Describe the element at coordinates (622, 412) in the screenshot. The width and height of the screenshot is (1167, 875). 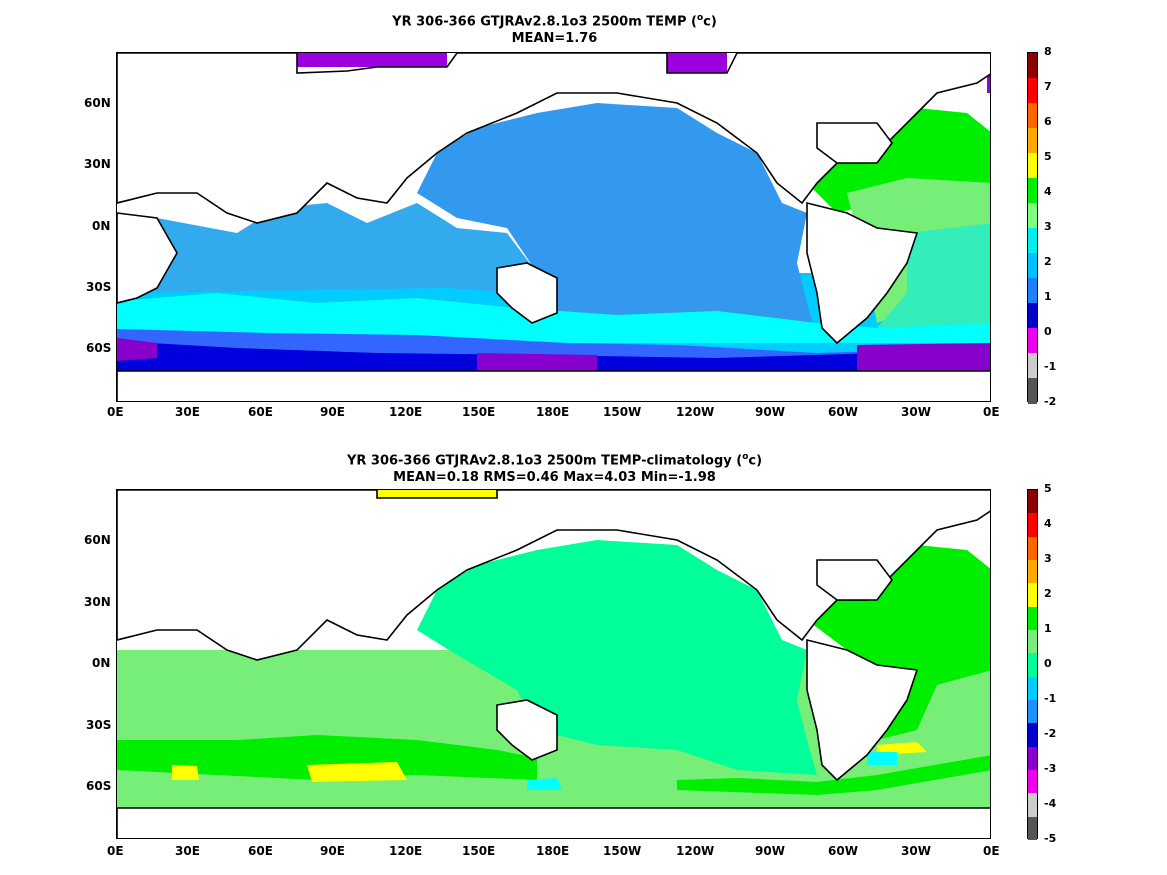
I see `p1-lon-label: 150W` at that location.